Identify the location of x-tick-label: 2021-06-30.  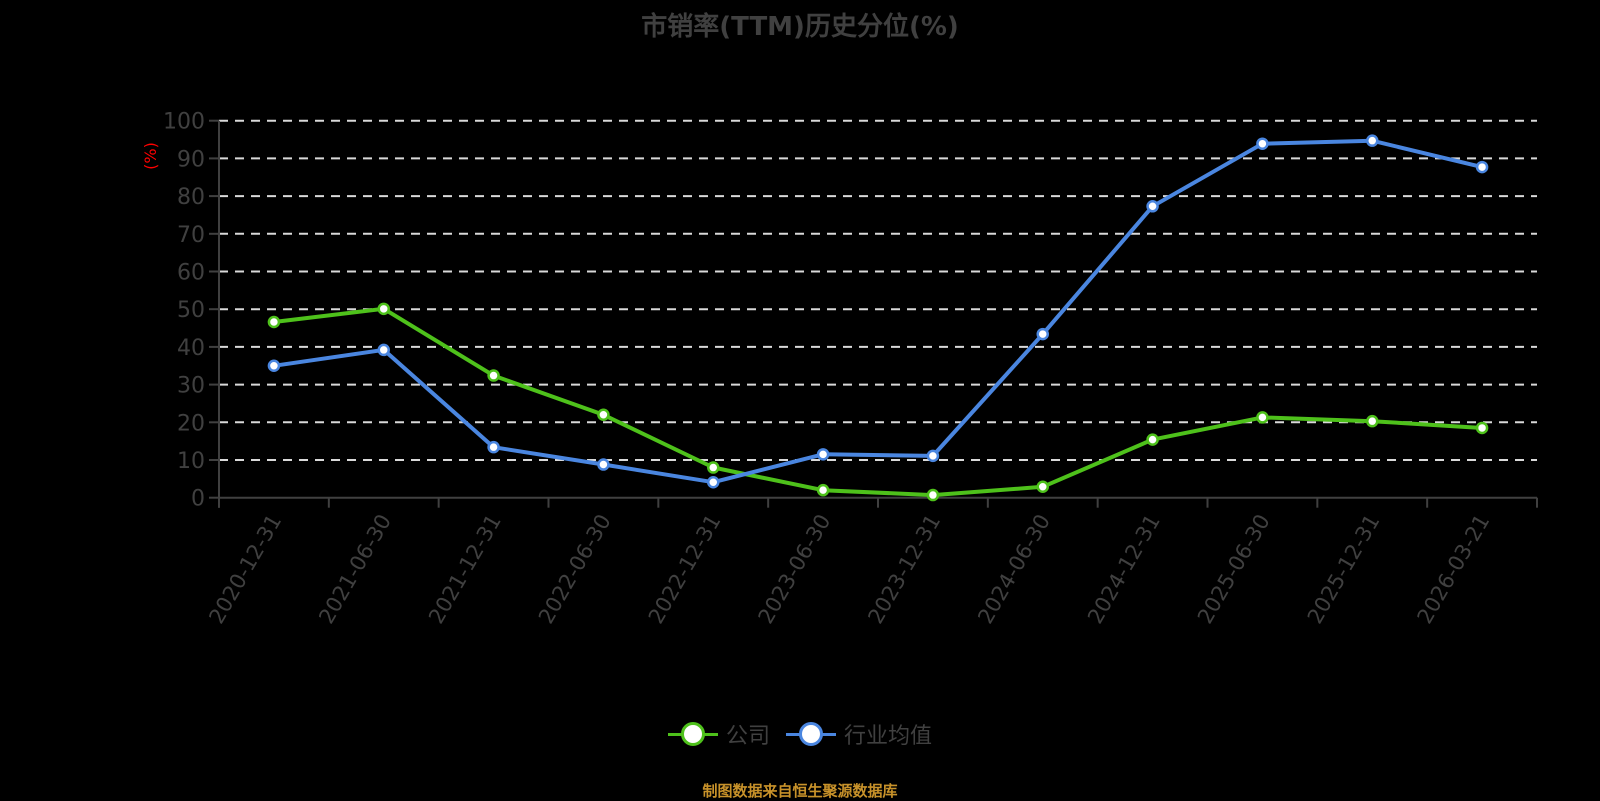
(355, 569).